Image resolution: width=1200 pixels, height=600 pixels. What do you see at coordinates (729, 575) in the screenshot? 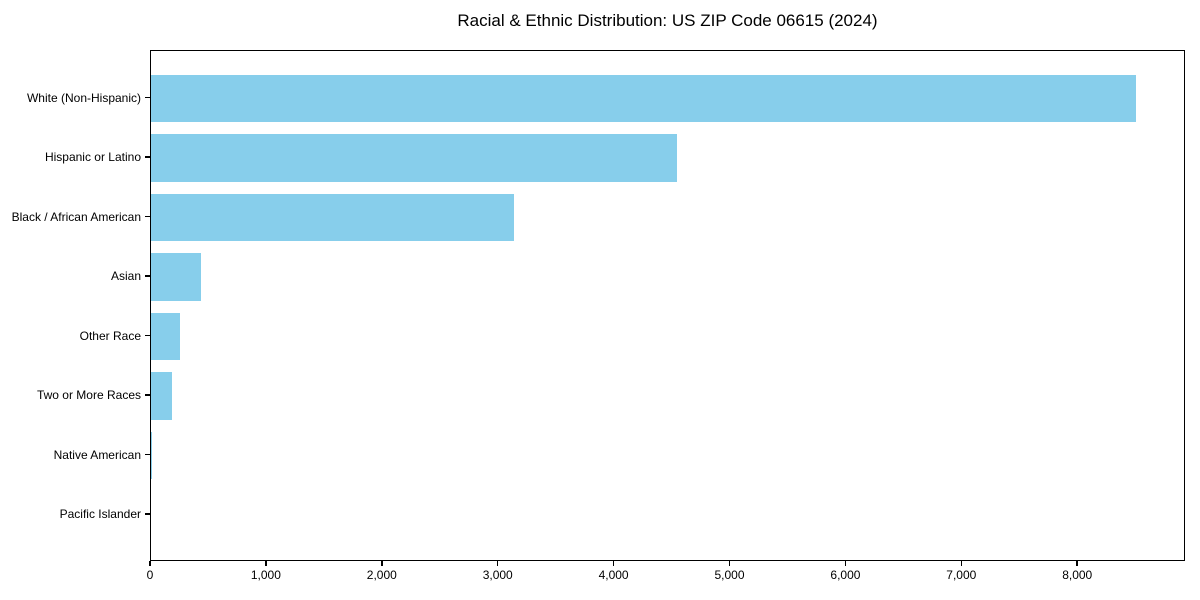
I see `x-tick-label: 5,000` at bounding box center [729, 575].